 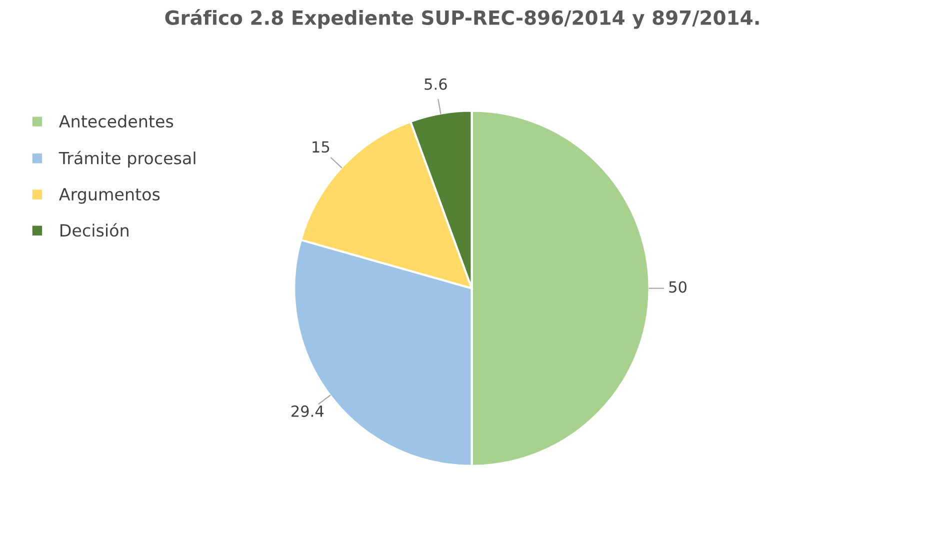 I want to click on data-label: 5.6, so click(x=435, y=84).